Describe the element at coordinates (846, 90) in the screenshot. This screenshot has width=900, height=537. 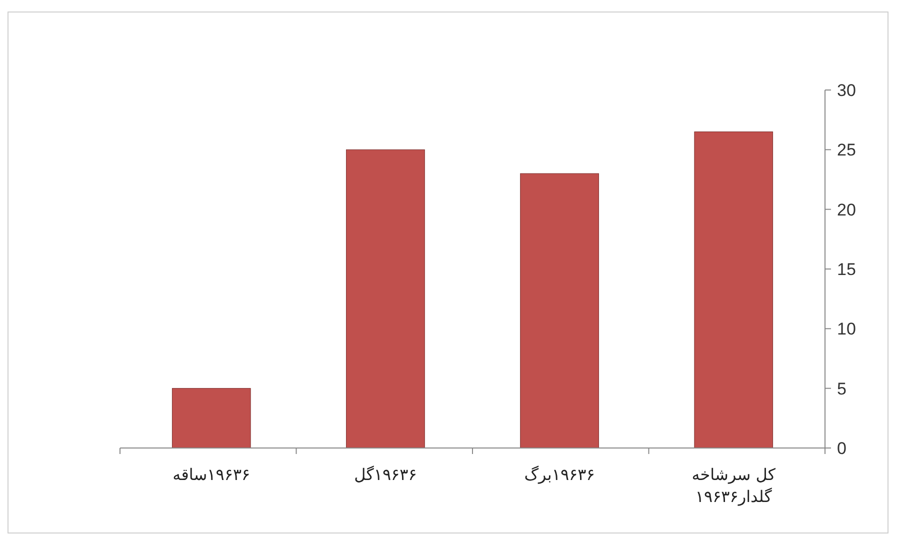
I see `y-tick-label: 30` at that location.